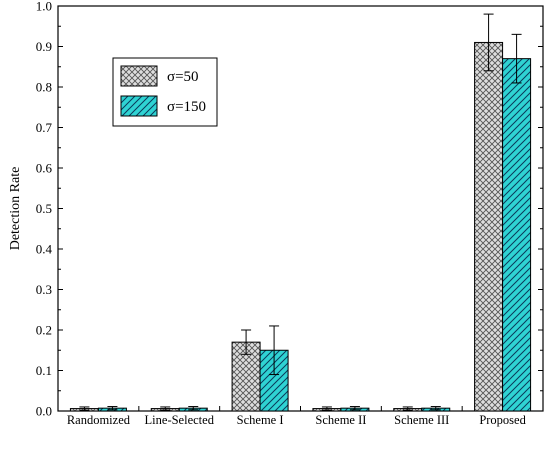  I want to click on y-tick-label: 0.1, so click(44, 370).